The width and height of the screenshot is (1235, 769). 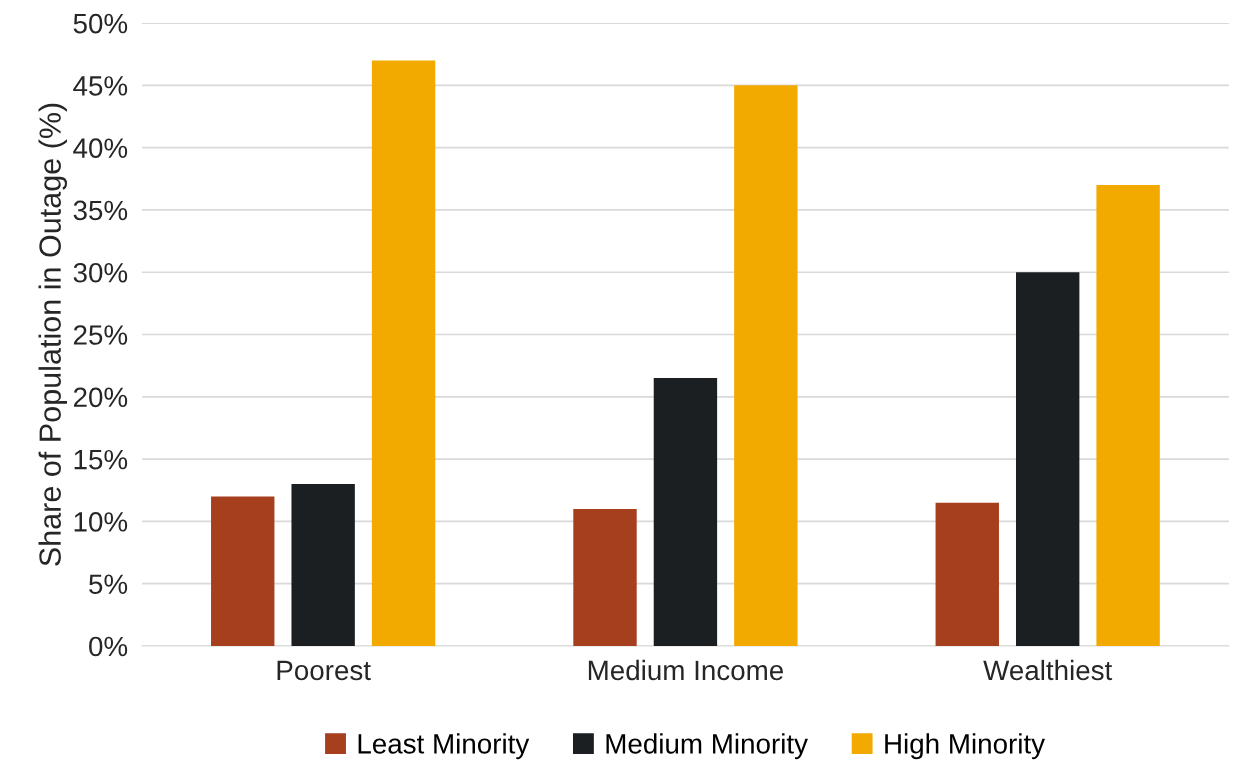 What do you see at coordinates (100, 86) in the screenshot?
I see `y-tick-label: 45%` at bounding box center [100, 86].